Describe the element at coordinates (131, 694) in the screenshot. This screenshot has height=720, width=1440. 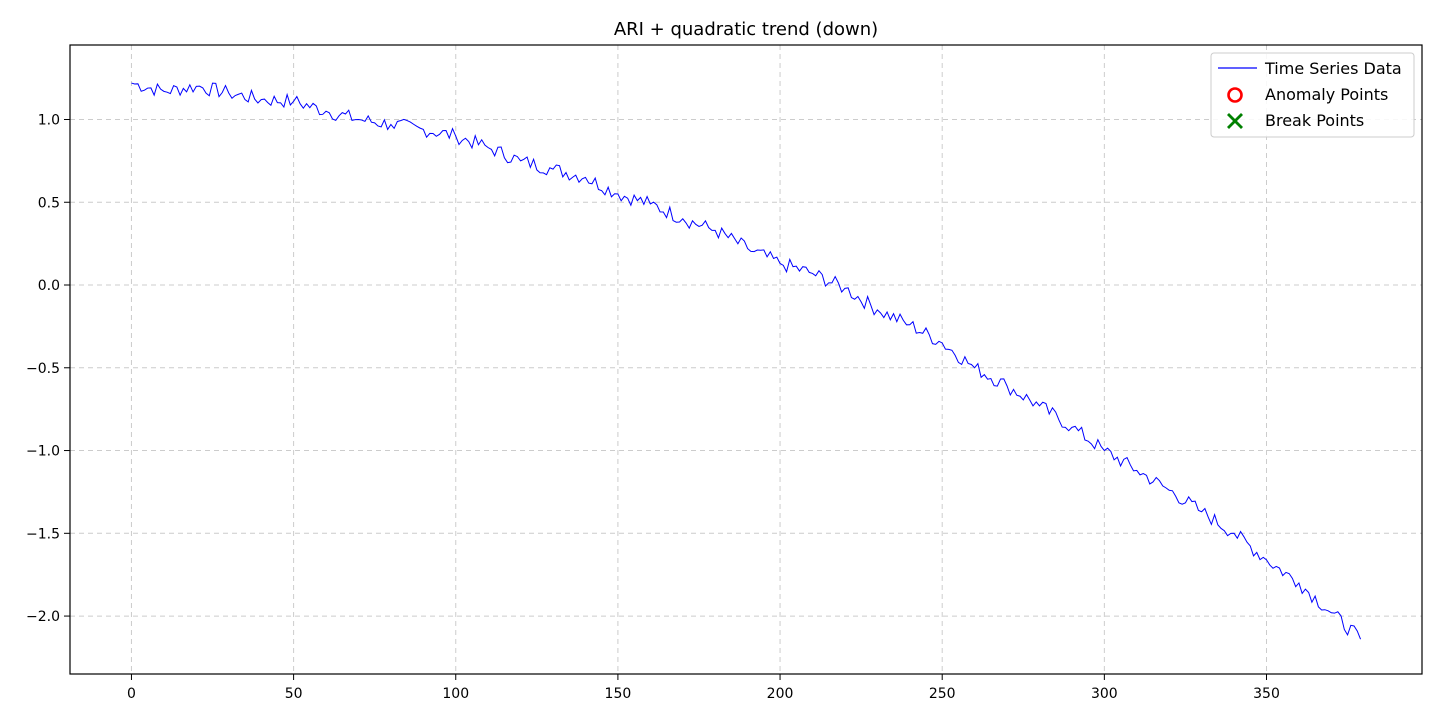
I see `x-tick-label: 0` at that location.